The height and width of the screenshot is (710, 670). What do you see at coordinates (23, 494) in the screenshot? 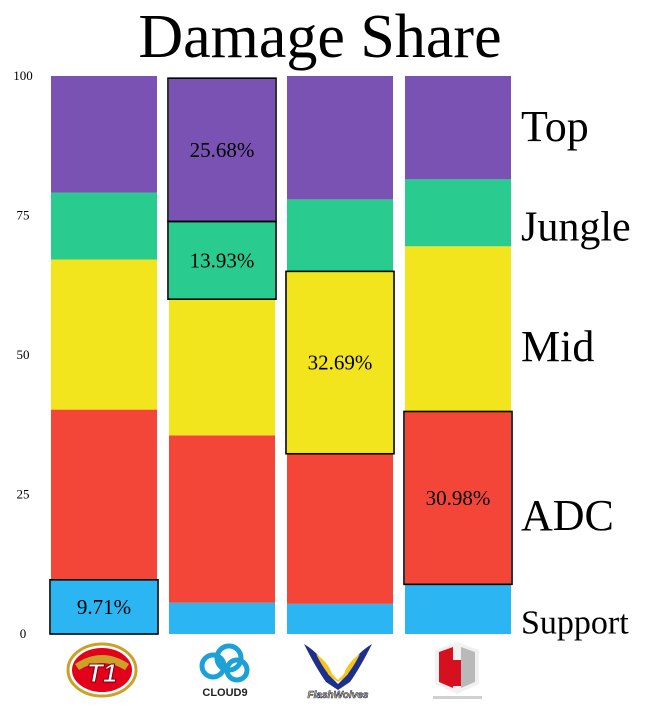
I see `y-tick-label: 25` at bounding box center [23, 494].